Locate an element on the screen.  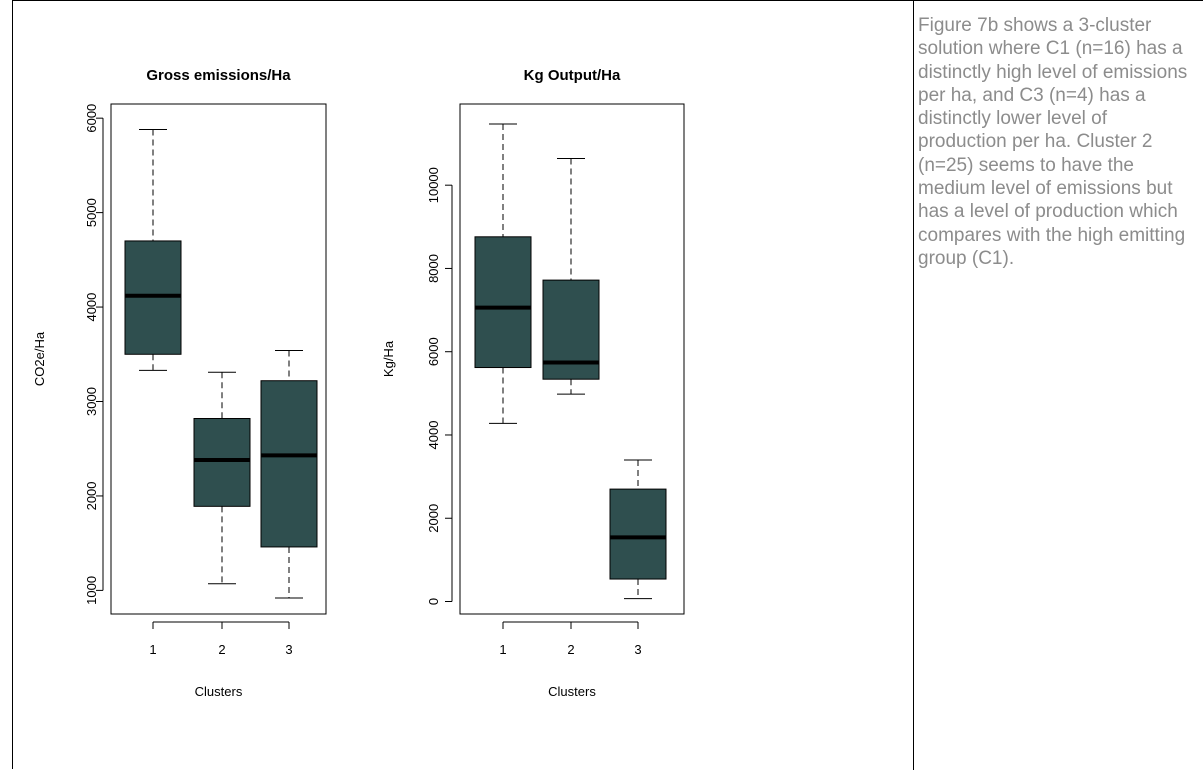
chart-title: Gross emissions/Ha is located at coordinates (218, 75).